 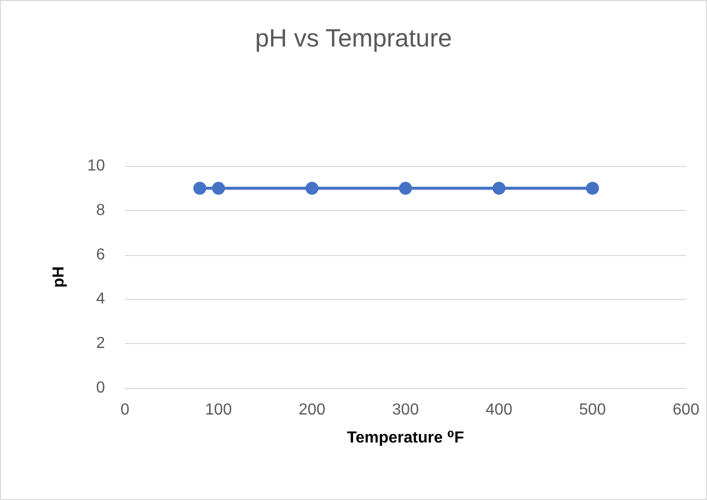 What do you see at coordinates (101, 388) in the screenshot?
I see `y-tick-label: 0` at bounding box center [101, 388].